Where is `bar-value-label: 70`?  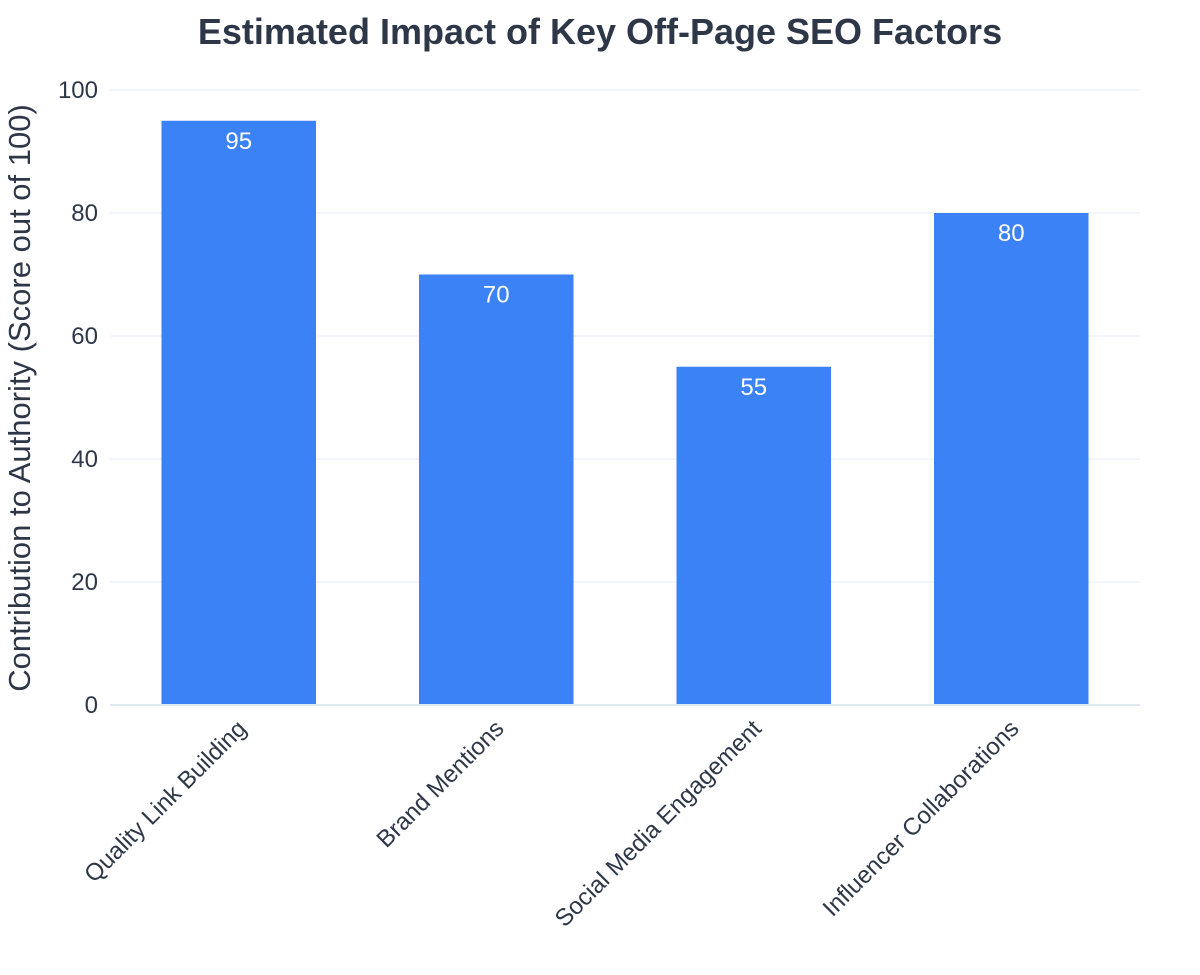
bar-value-label: 70 is located at coordinates (496, 295).